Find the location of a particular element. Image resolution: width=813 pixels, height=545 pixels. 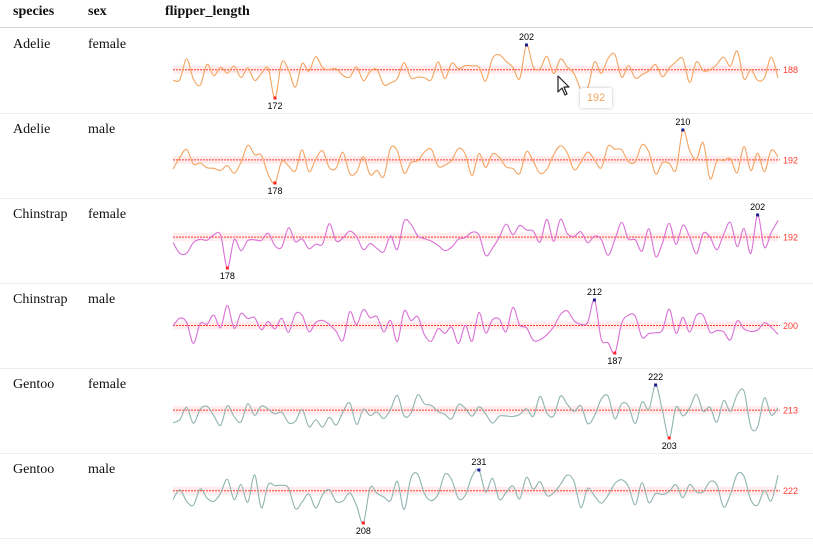

tooltip-value: 192 is located at coordinates (596, 98).